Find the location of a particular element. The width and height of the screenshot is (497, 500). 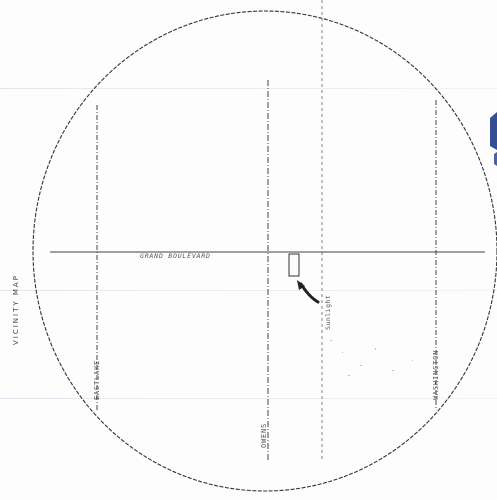

label-washington: WASHINGTON is located at coordinates (436, 375).